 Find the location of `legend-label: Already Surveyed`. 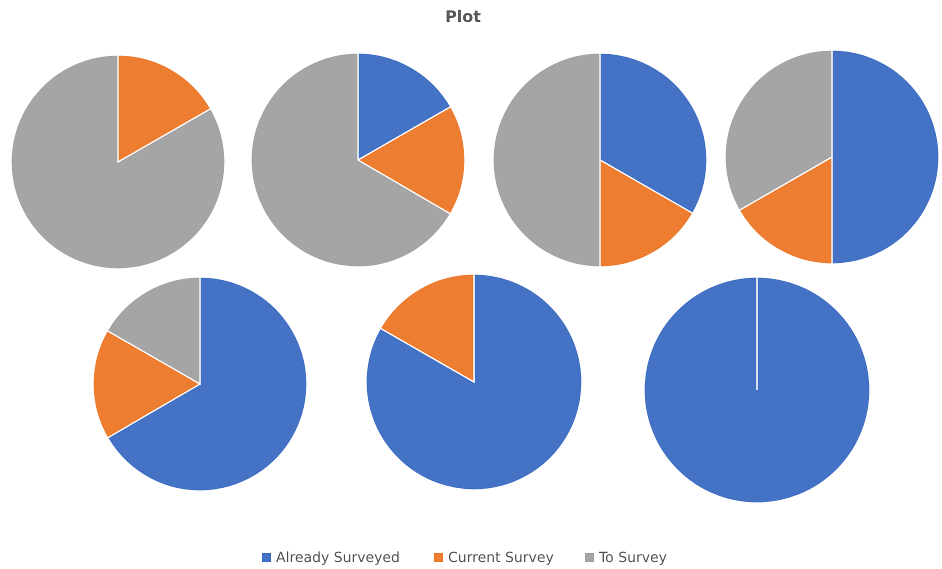

legend-label: Already Surveyed is located at coordinates (338, 558).